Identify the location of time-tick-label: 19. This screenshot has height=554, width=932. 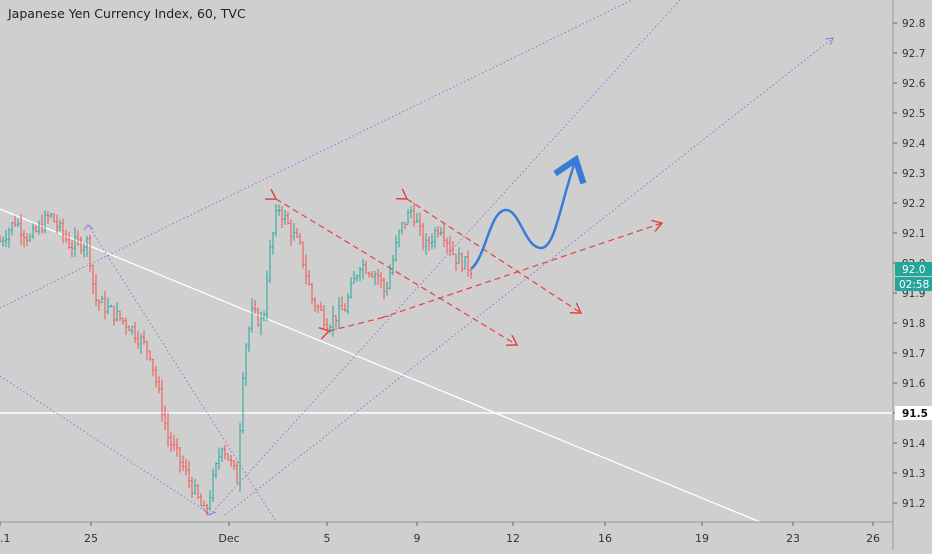
(702, 538).